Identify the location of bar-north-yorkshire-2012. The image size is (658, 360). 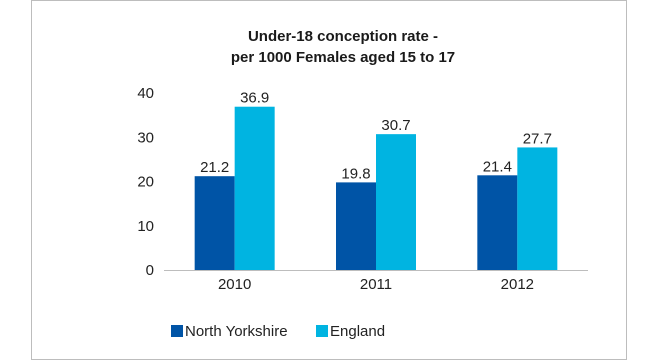
(497, 222).